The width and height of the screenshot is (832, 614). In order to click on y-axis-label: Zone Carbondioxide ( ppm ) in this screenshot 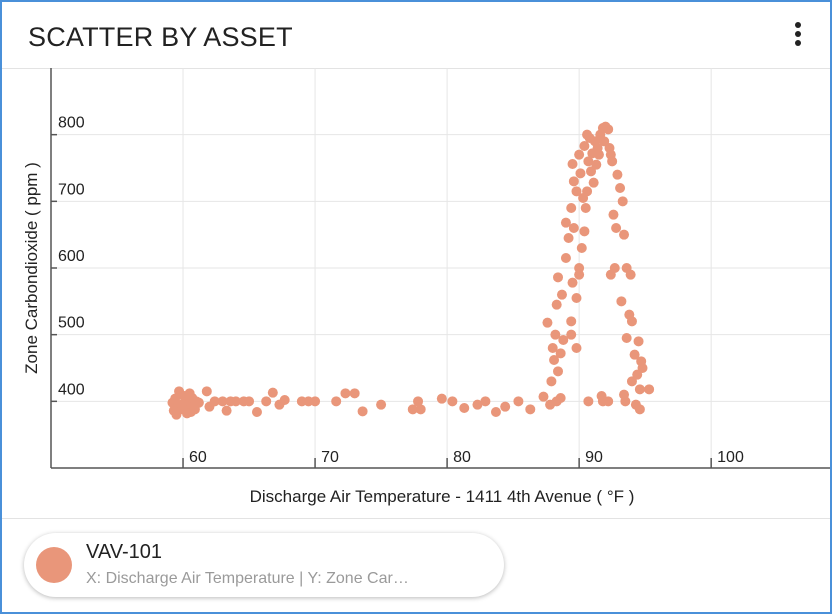, I will do `click(31, 268)`.